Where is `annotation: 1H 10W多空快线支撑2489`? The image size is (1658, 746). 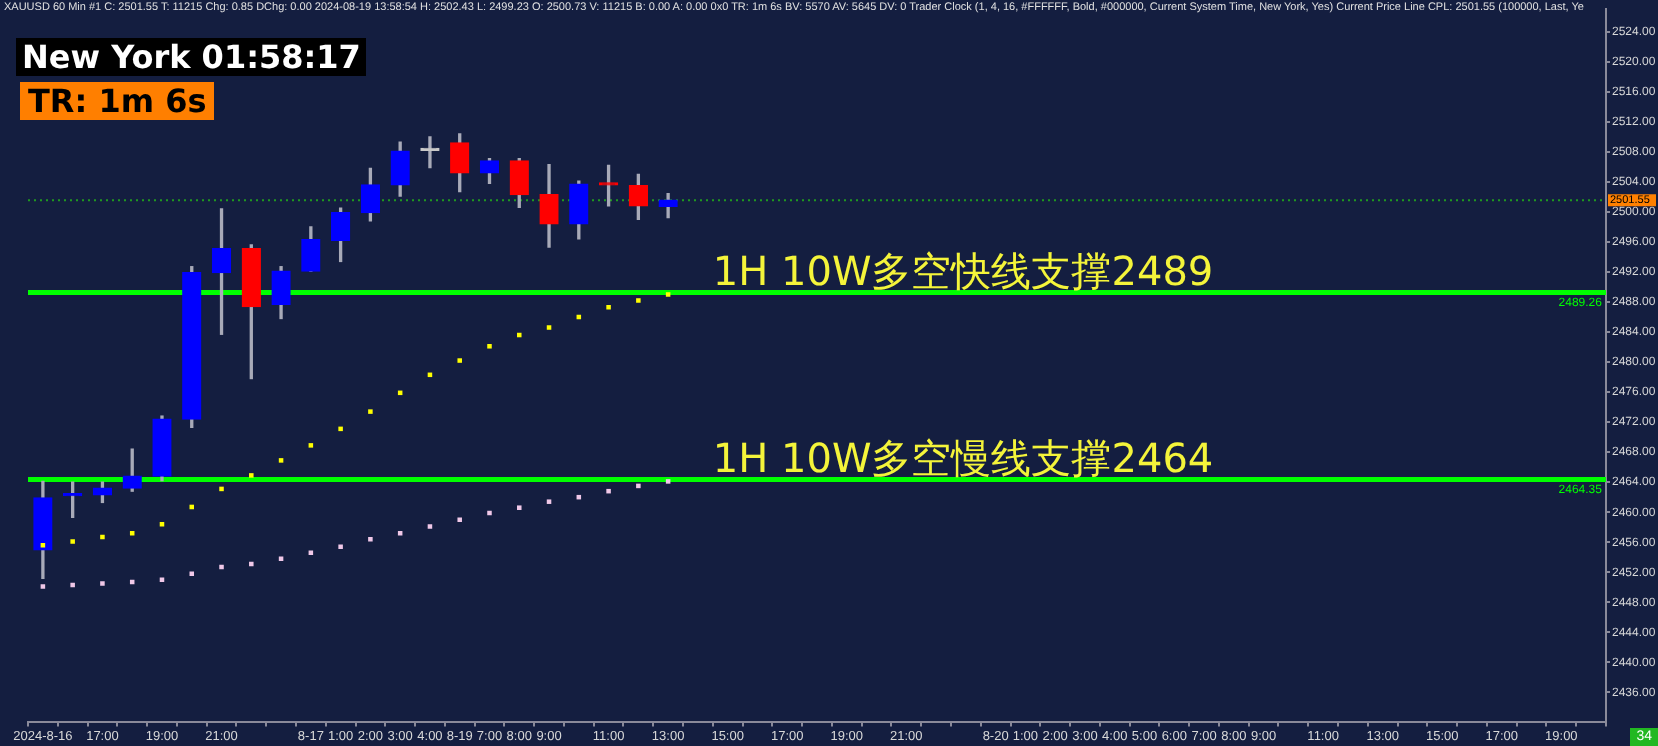
annotation: 1H 10W多空快线支撑2489 is located at coordinates (963, 270).